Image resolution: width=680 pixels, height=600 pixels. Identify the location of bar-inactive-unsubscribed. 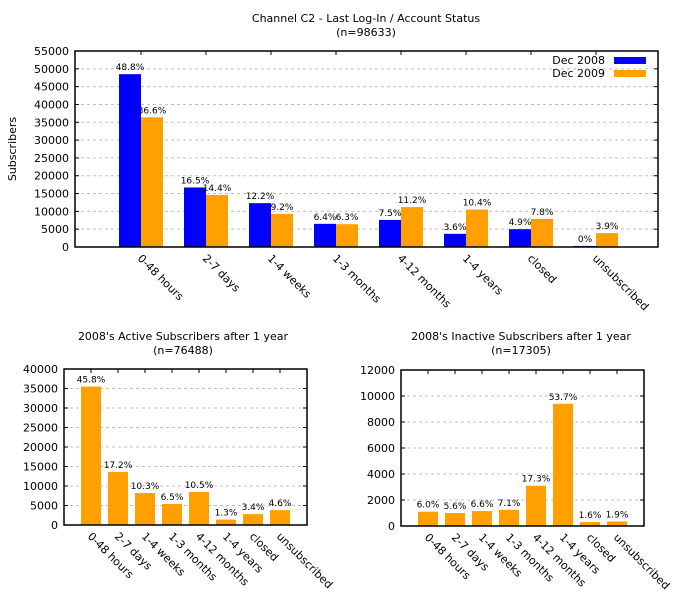
(617, 523).